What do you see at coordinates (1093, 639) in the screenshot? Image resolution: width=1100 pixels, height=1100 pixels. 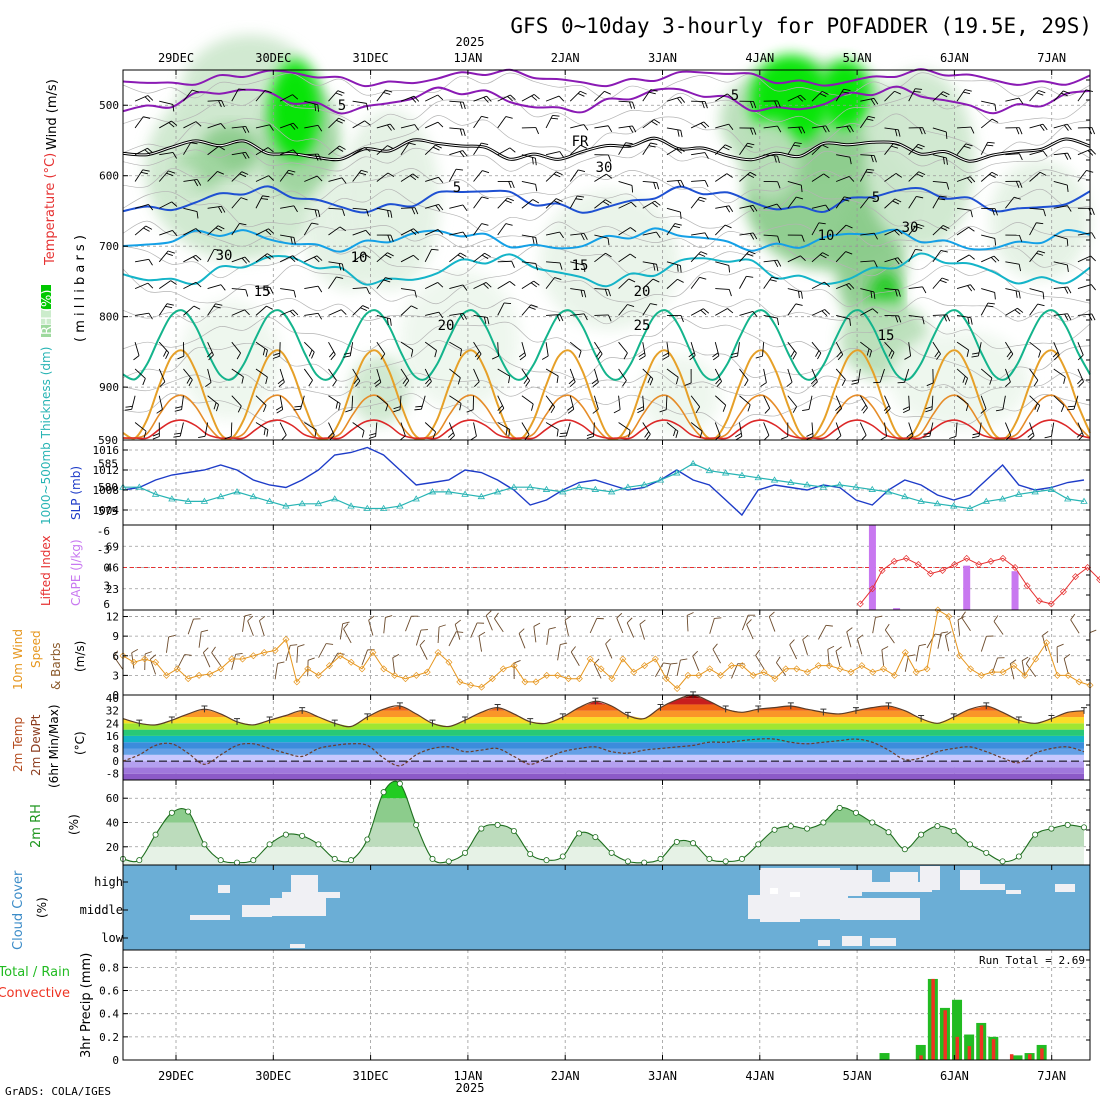 I see `wind10-barb` at bounding box center [1093, 639].